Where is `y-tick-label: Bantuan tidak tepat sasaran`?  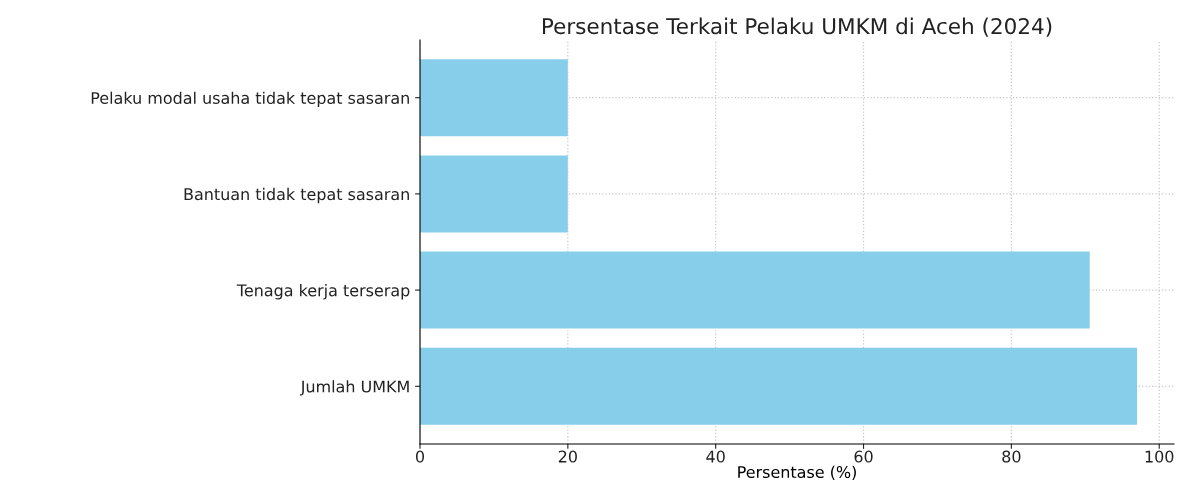 y-tick-label: Bantuan tidak tepat sasaran is located at coordinates (296, 195).